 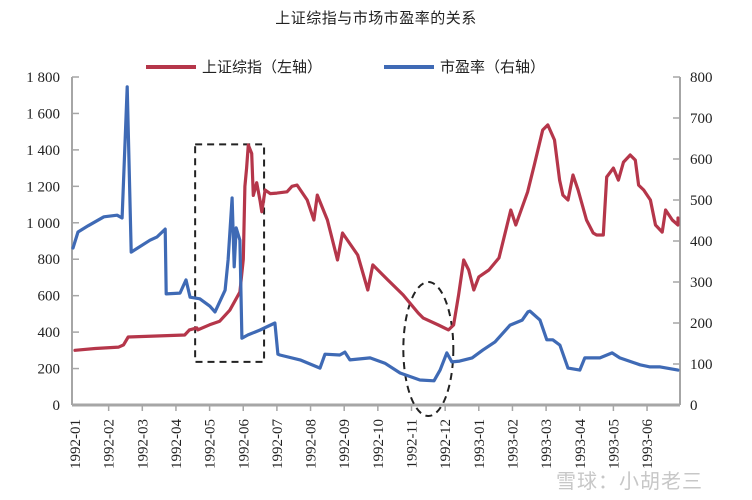 What do you see at coordinates (701, 78) in the screenshot?
I see `right-axis-tick-label: 800` at bounding box center [701, 78].